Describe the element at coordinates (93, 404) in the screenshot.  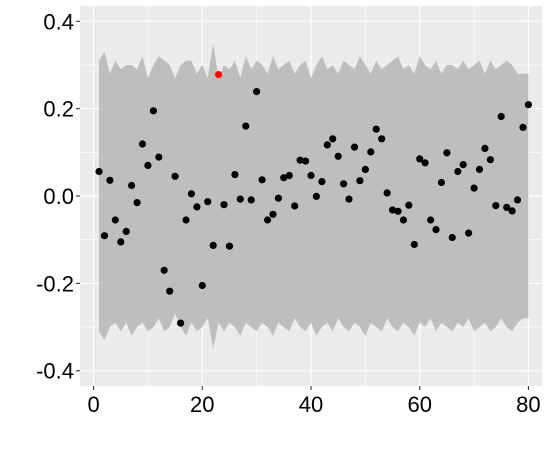
I see `x-tick-label: 0` at that location.